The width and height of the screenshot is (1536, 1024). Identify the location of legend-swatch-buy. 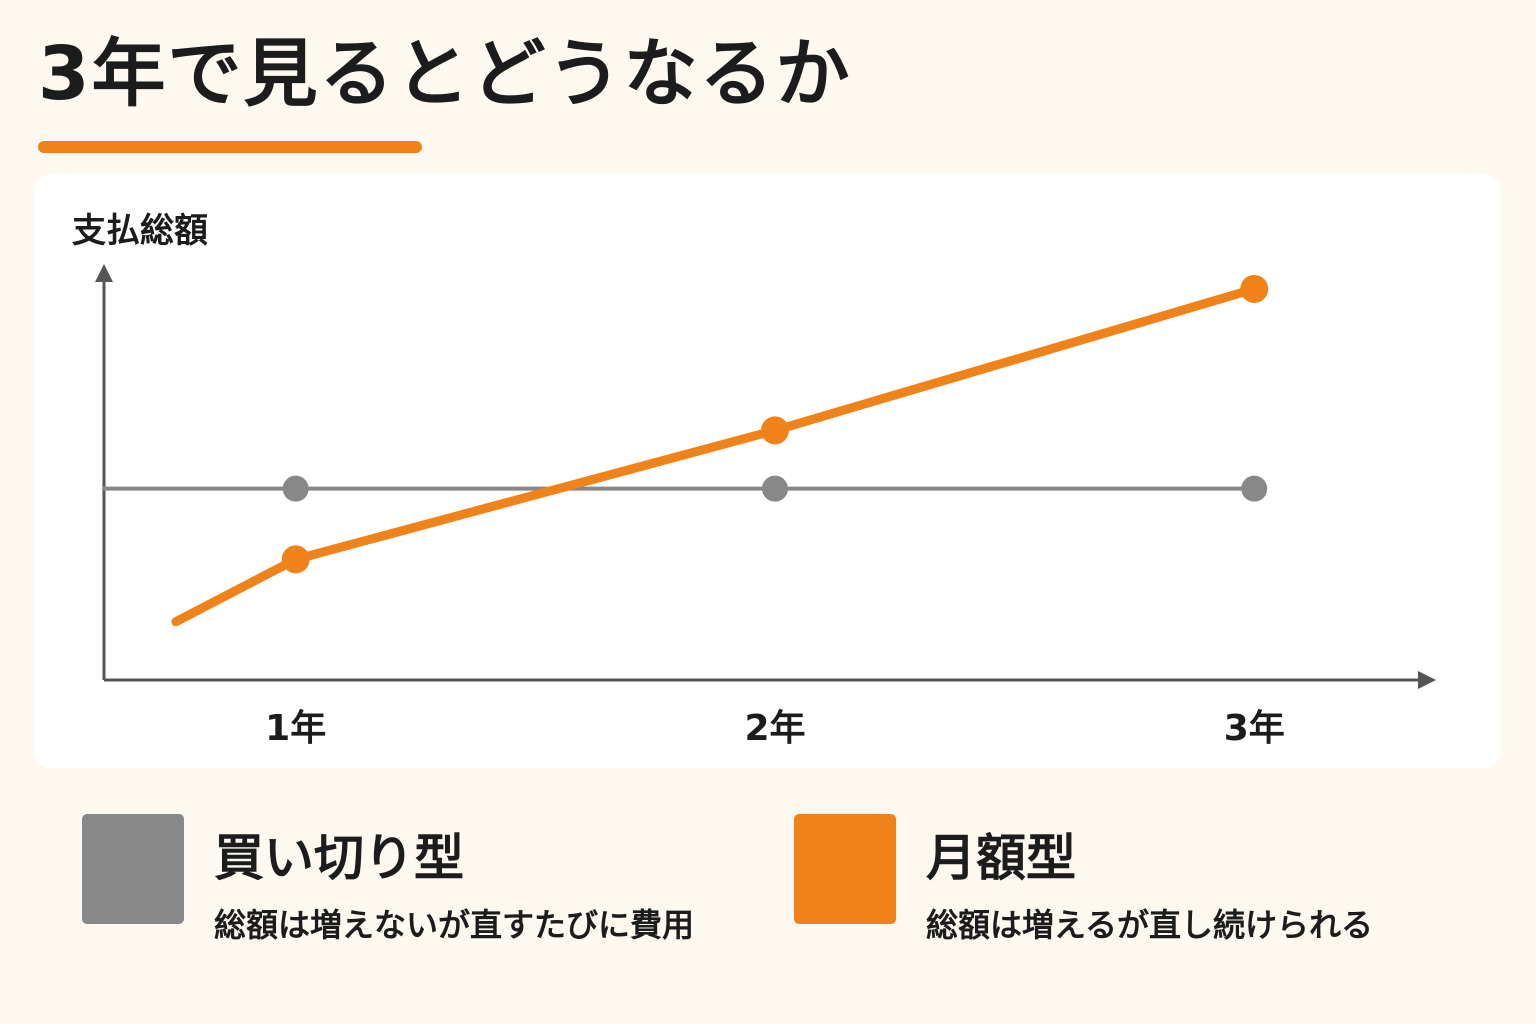
(133, 869).